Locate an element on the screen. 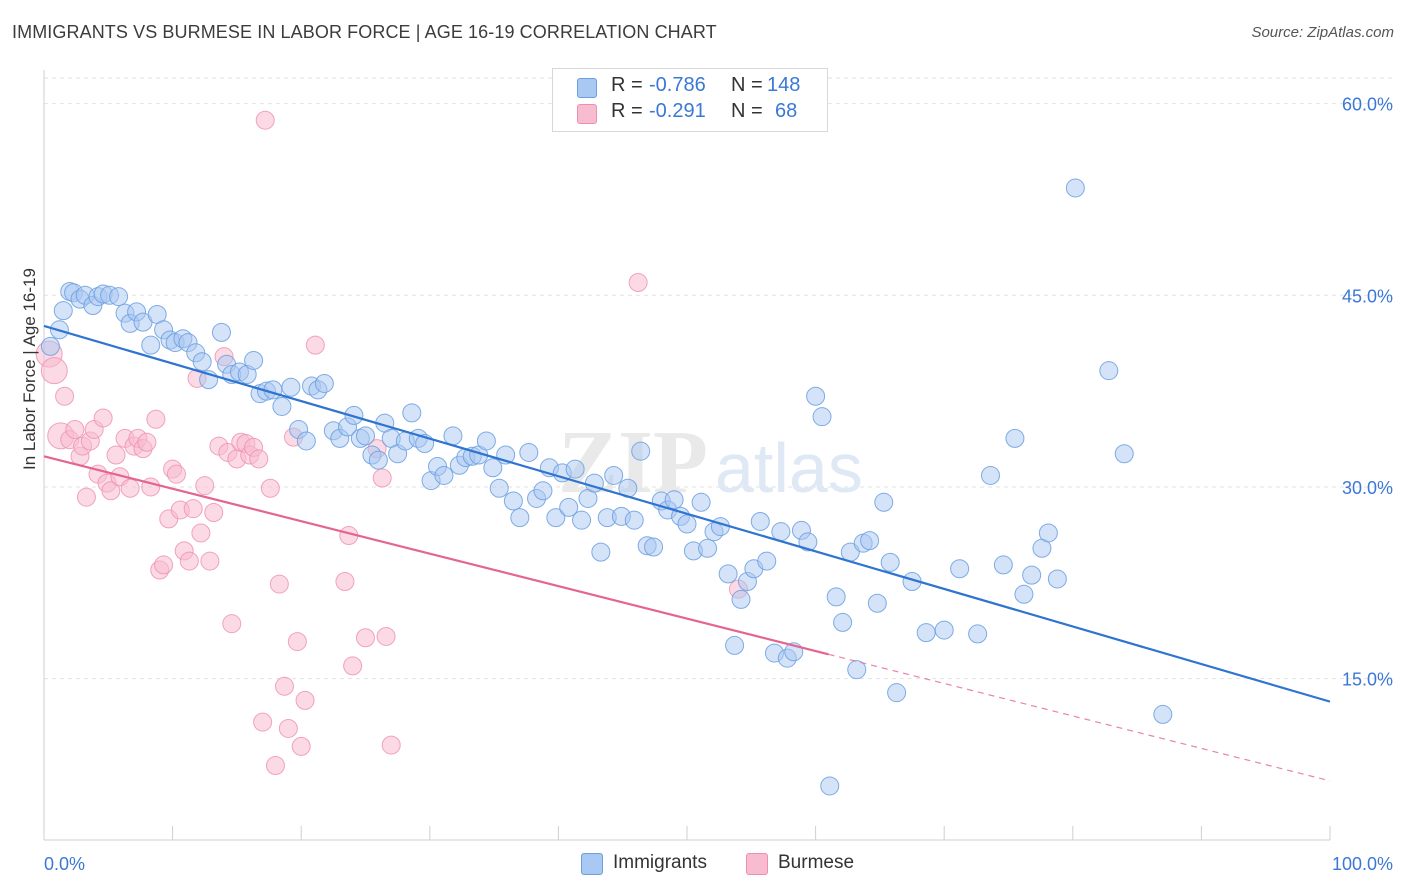 Image resolution: width=1406 pixels, height=892 pixels. bottom-label-immigrants: Immigrants is located at coordinates (660, 862).